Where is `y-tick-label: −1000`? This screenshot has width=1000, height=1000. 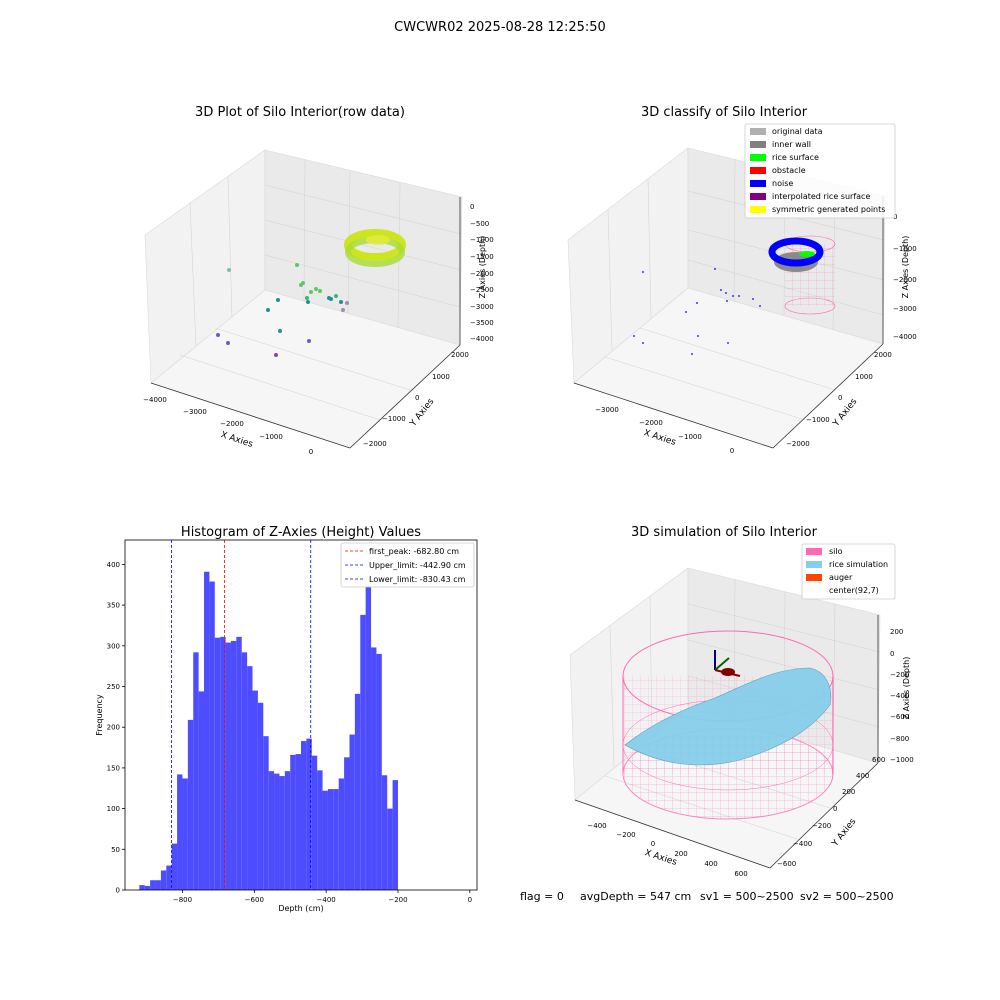 y-tick-label: −1000 is located at coordinates (394, 419).